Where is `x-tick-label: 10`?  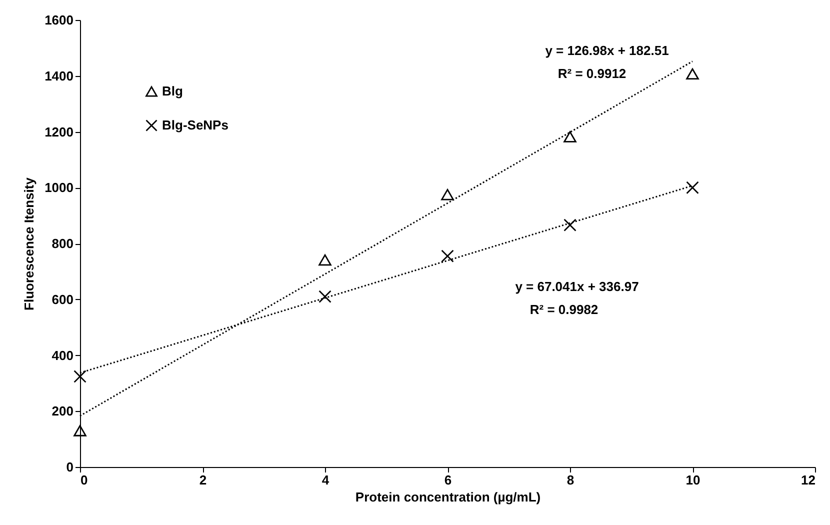 x-tick-label: 10 is located at coordinates (693, 480).